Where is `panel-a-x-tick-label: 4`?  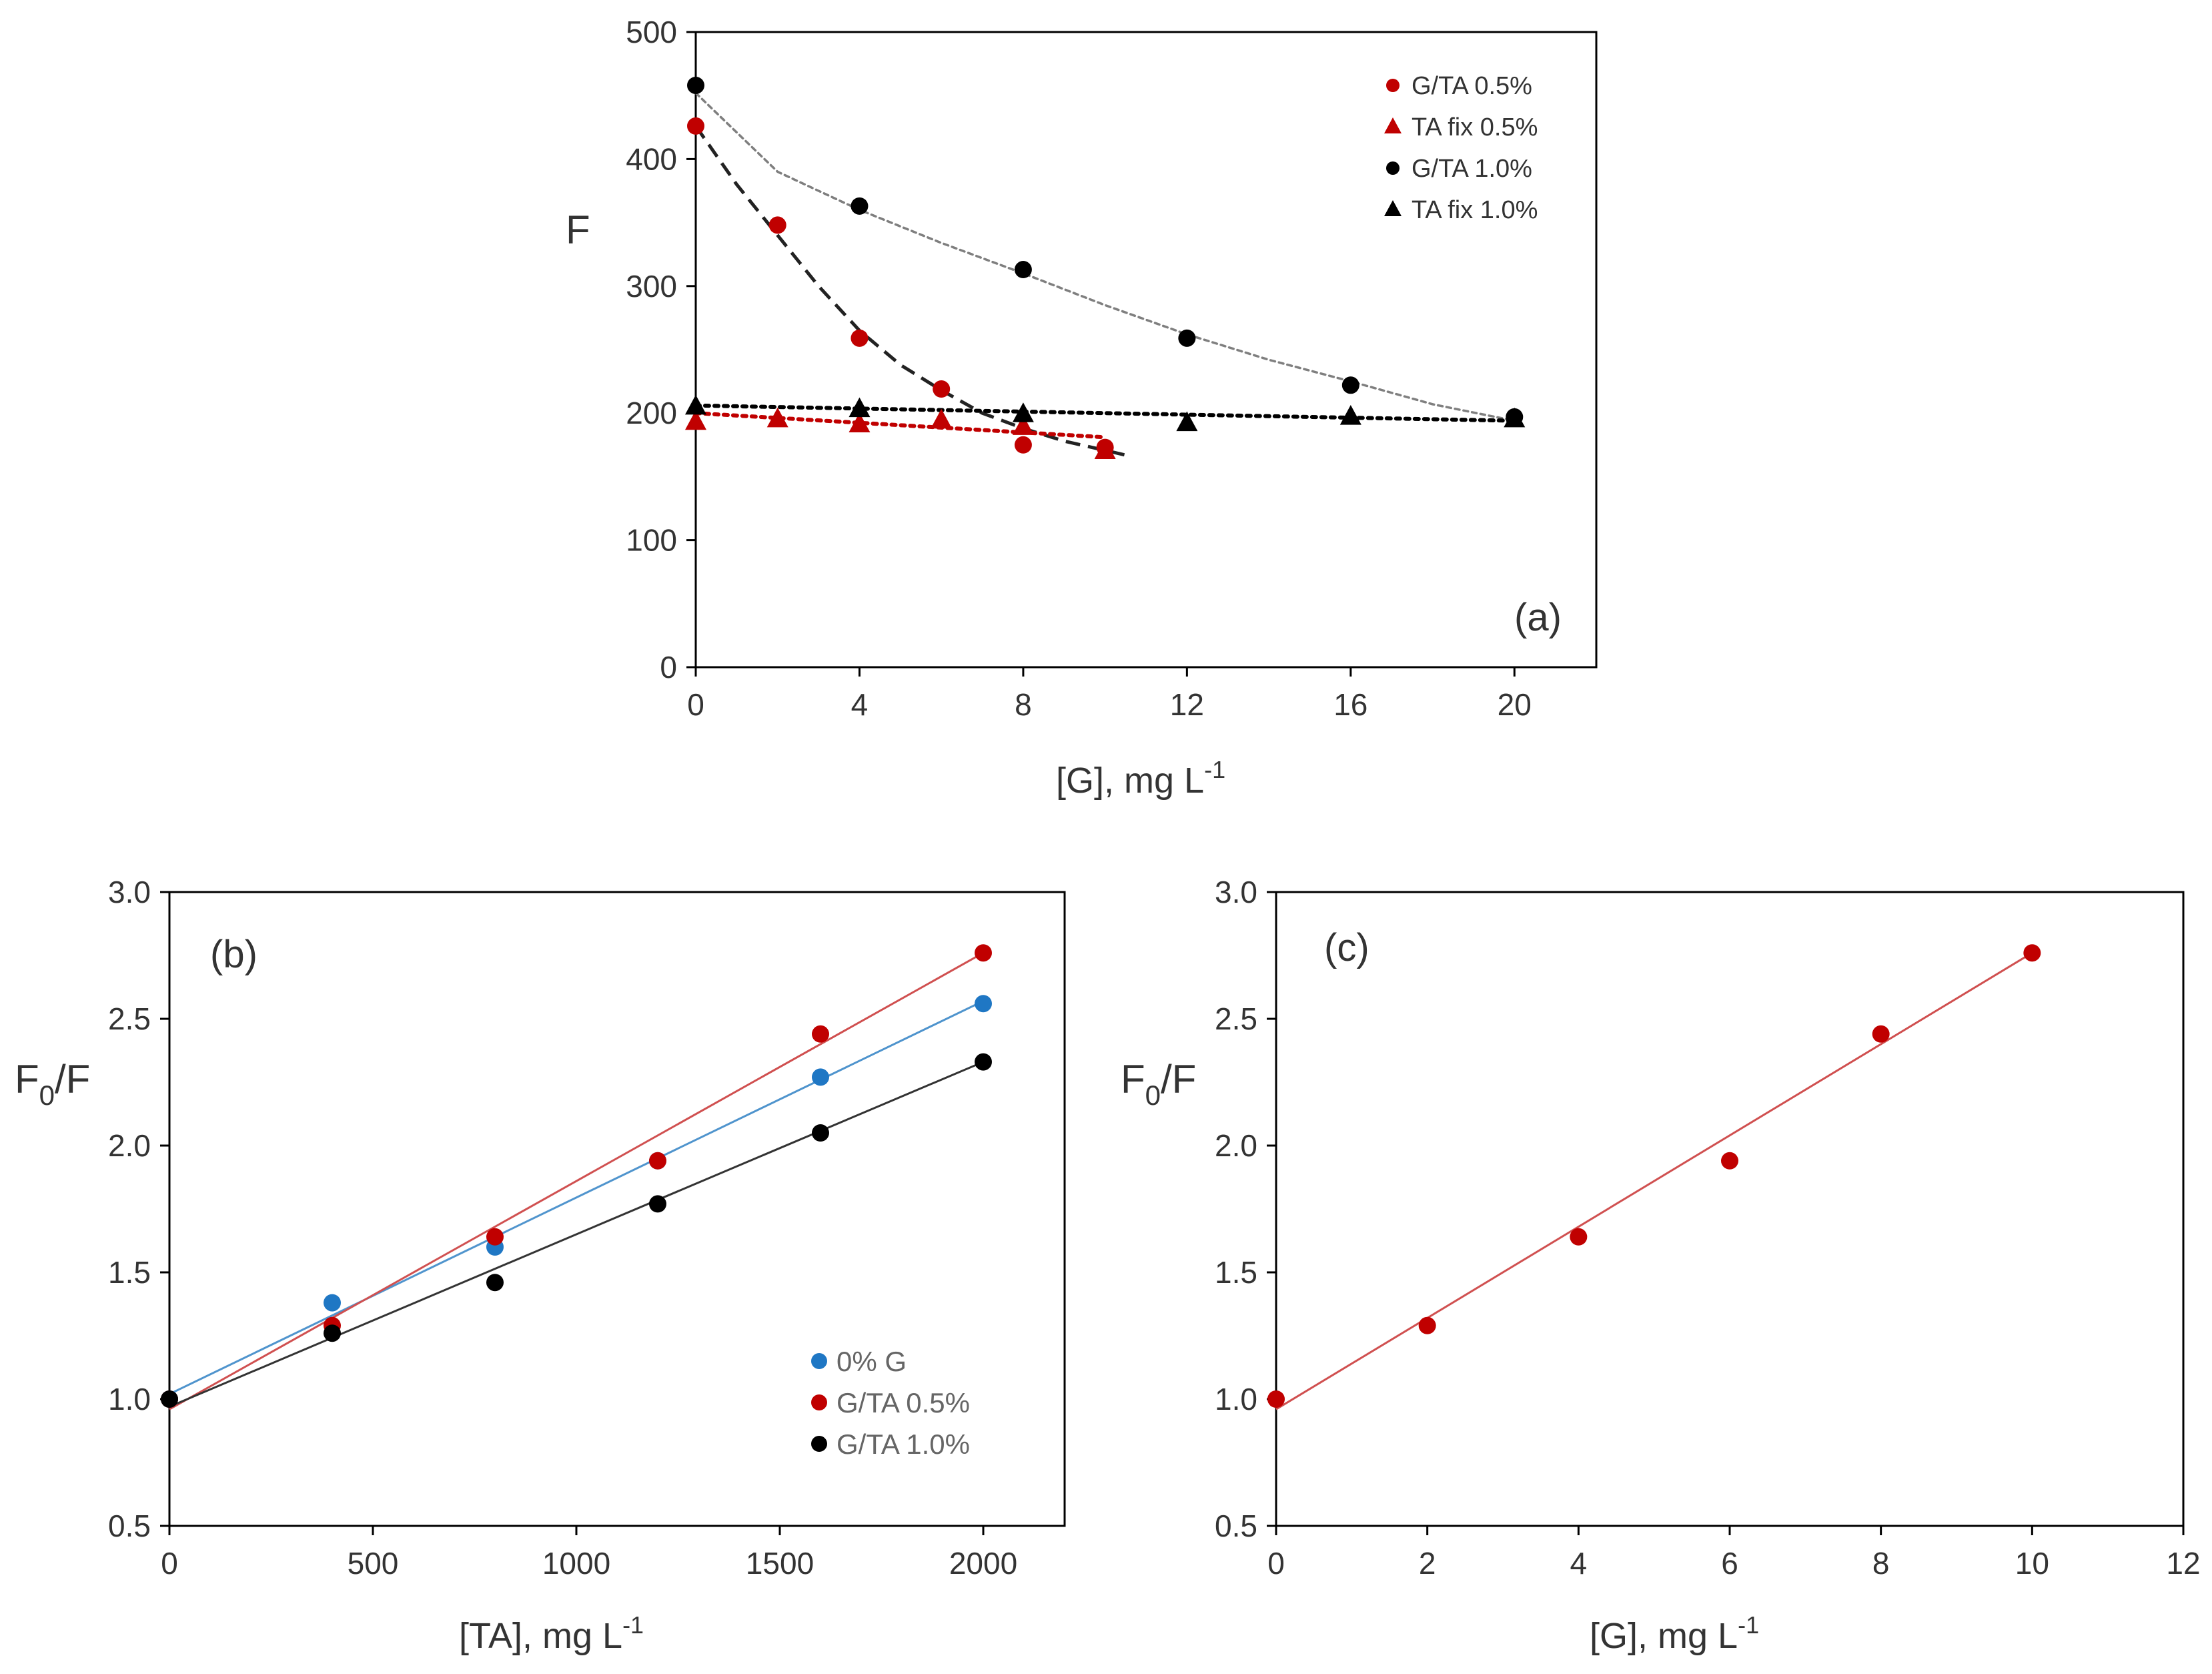
panel-a-x-tick-label: 4 is located at coordinates (860, 704).